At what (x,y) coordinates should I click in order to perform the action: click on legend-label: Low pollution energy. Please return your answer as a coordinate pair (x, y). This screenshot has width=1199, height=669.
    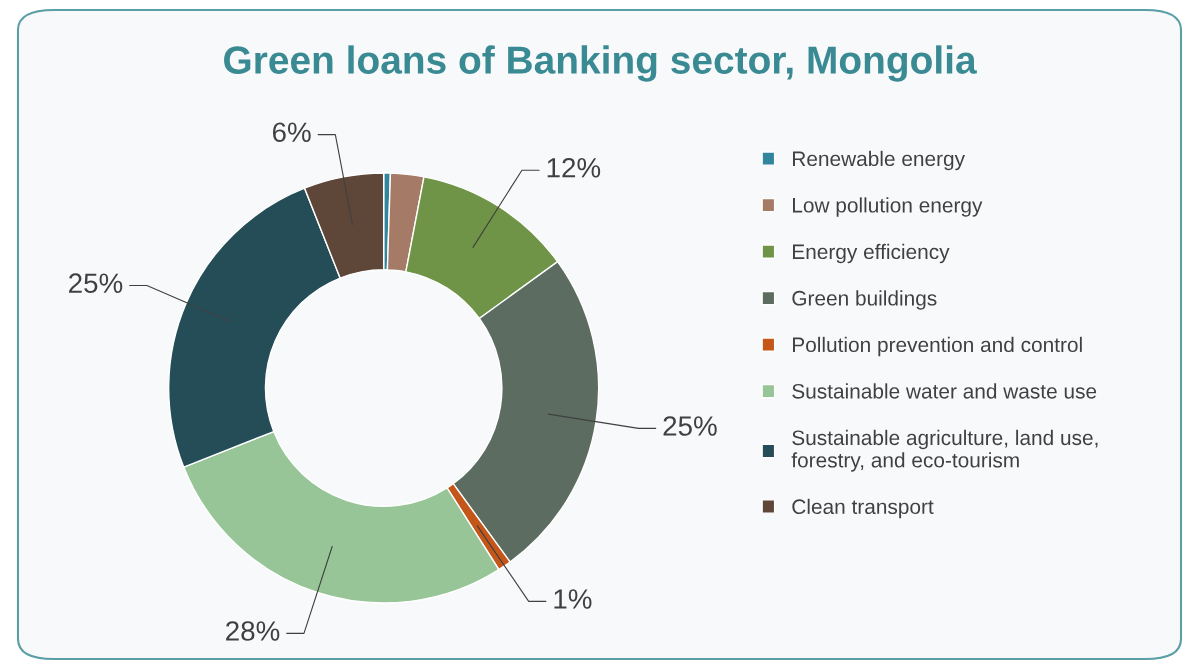
    Looking at the image, I should click on (888, 207).